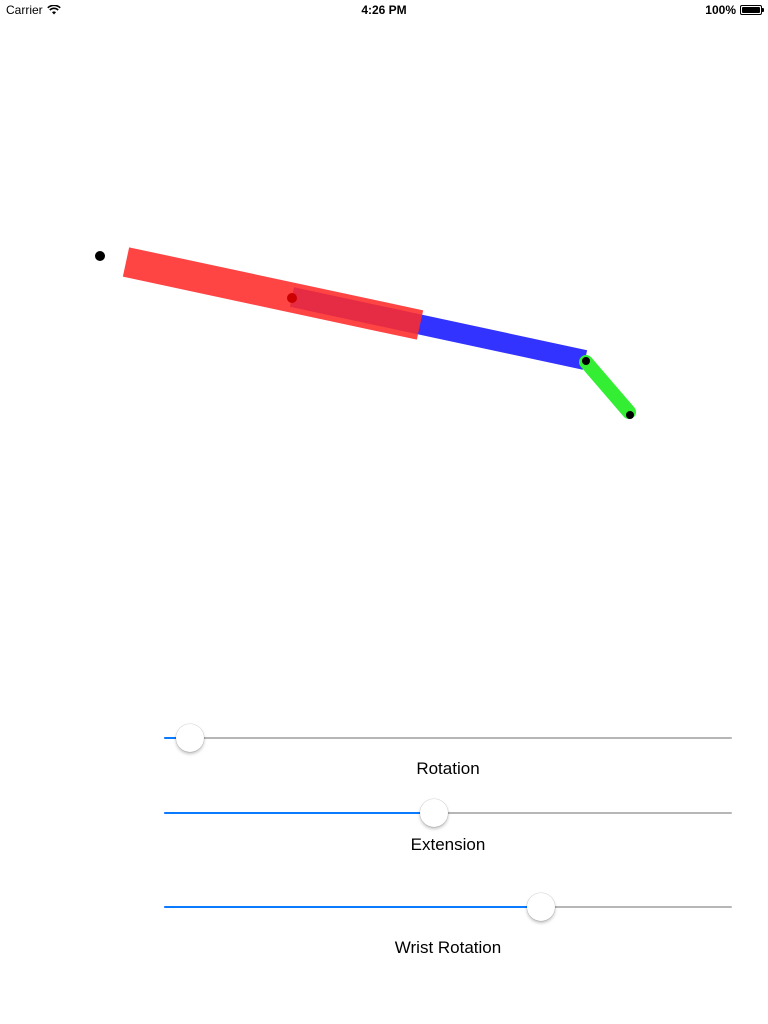  I want to click on wrist-segment, so click(607, 387).